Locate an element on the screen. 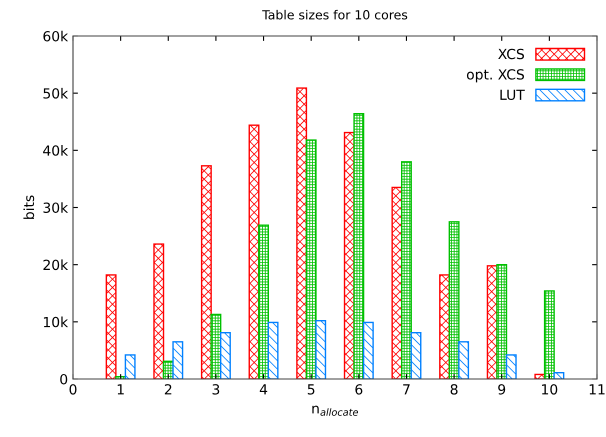 Image resolution: width=606 pixels, height=437 pixels. x-tick-label: 9 is located at coordinates (502, 389).